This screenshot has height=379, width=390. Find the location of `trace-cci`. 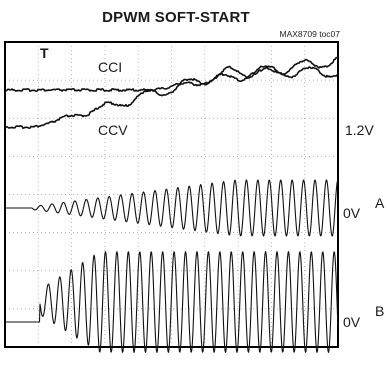

trace-cci is located at coordinates (171, 73).